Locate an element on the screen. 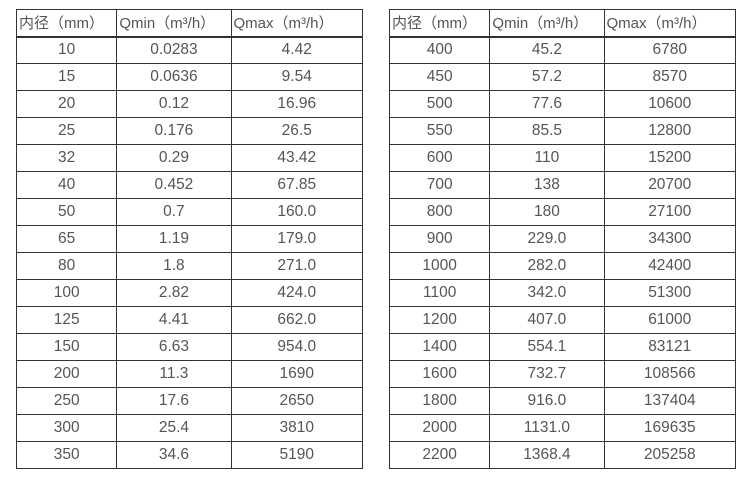 The image size is (750, 483). table-row: 32 0.29 43.42 is located at coordinates (189, 158).